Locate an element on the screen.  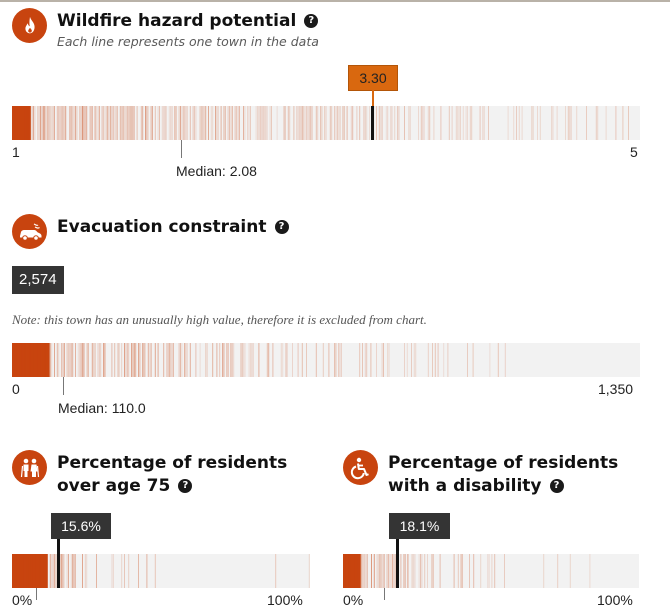
disability-strip-background is located at coordinates (491, 571).